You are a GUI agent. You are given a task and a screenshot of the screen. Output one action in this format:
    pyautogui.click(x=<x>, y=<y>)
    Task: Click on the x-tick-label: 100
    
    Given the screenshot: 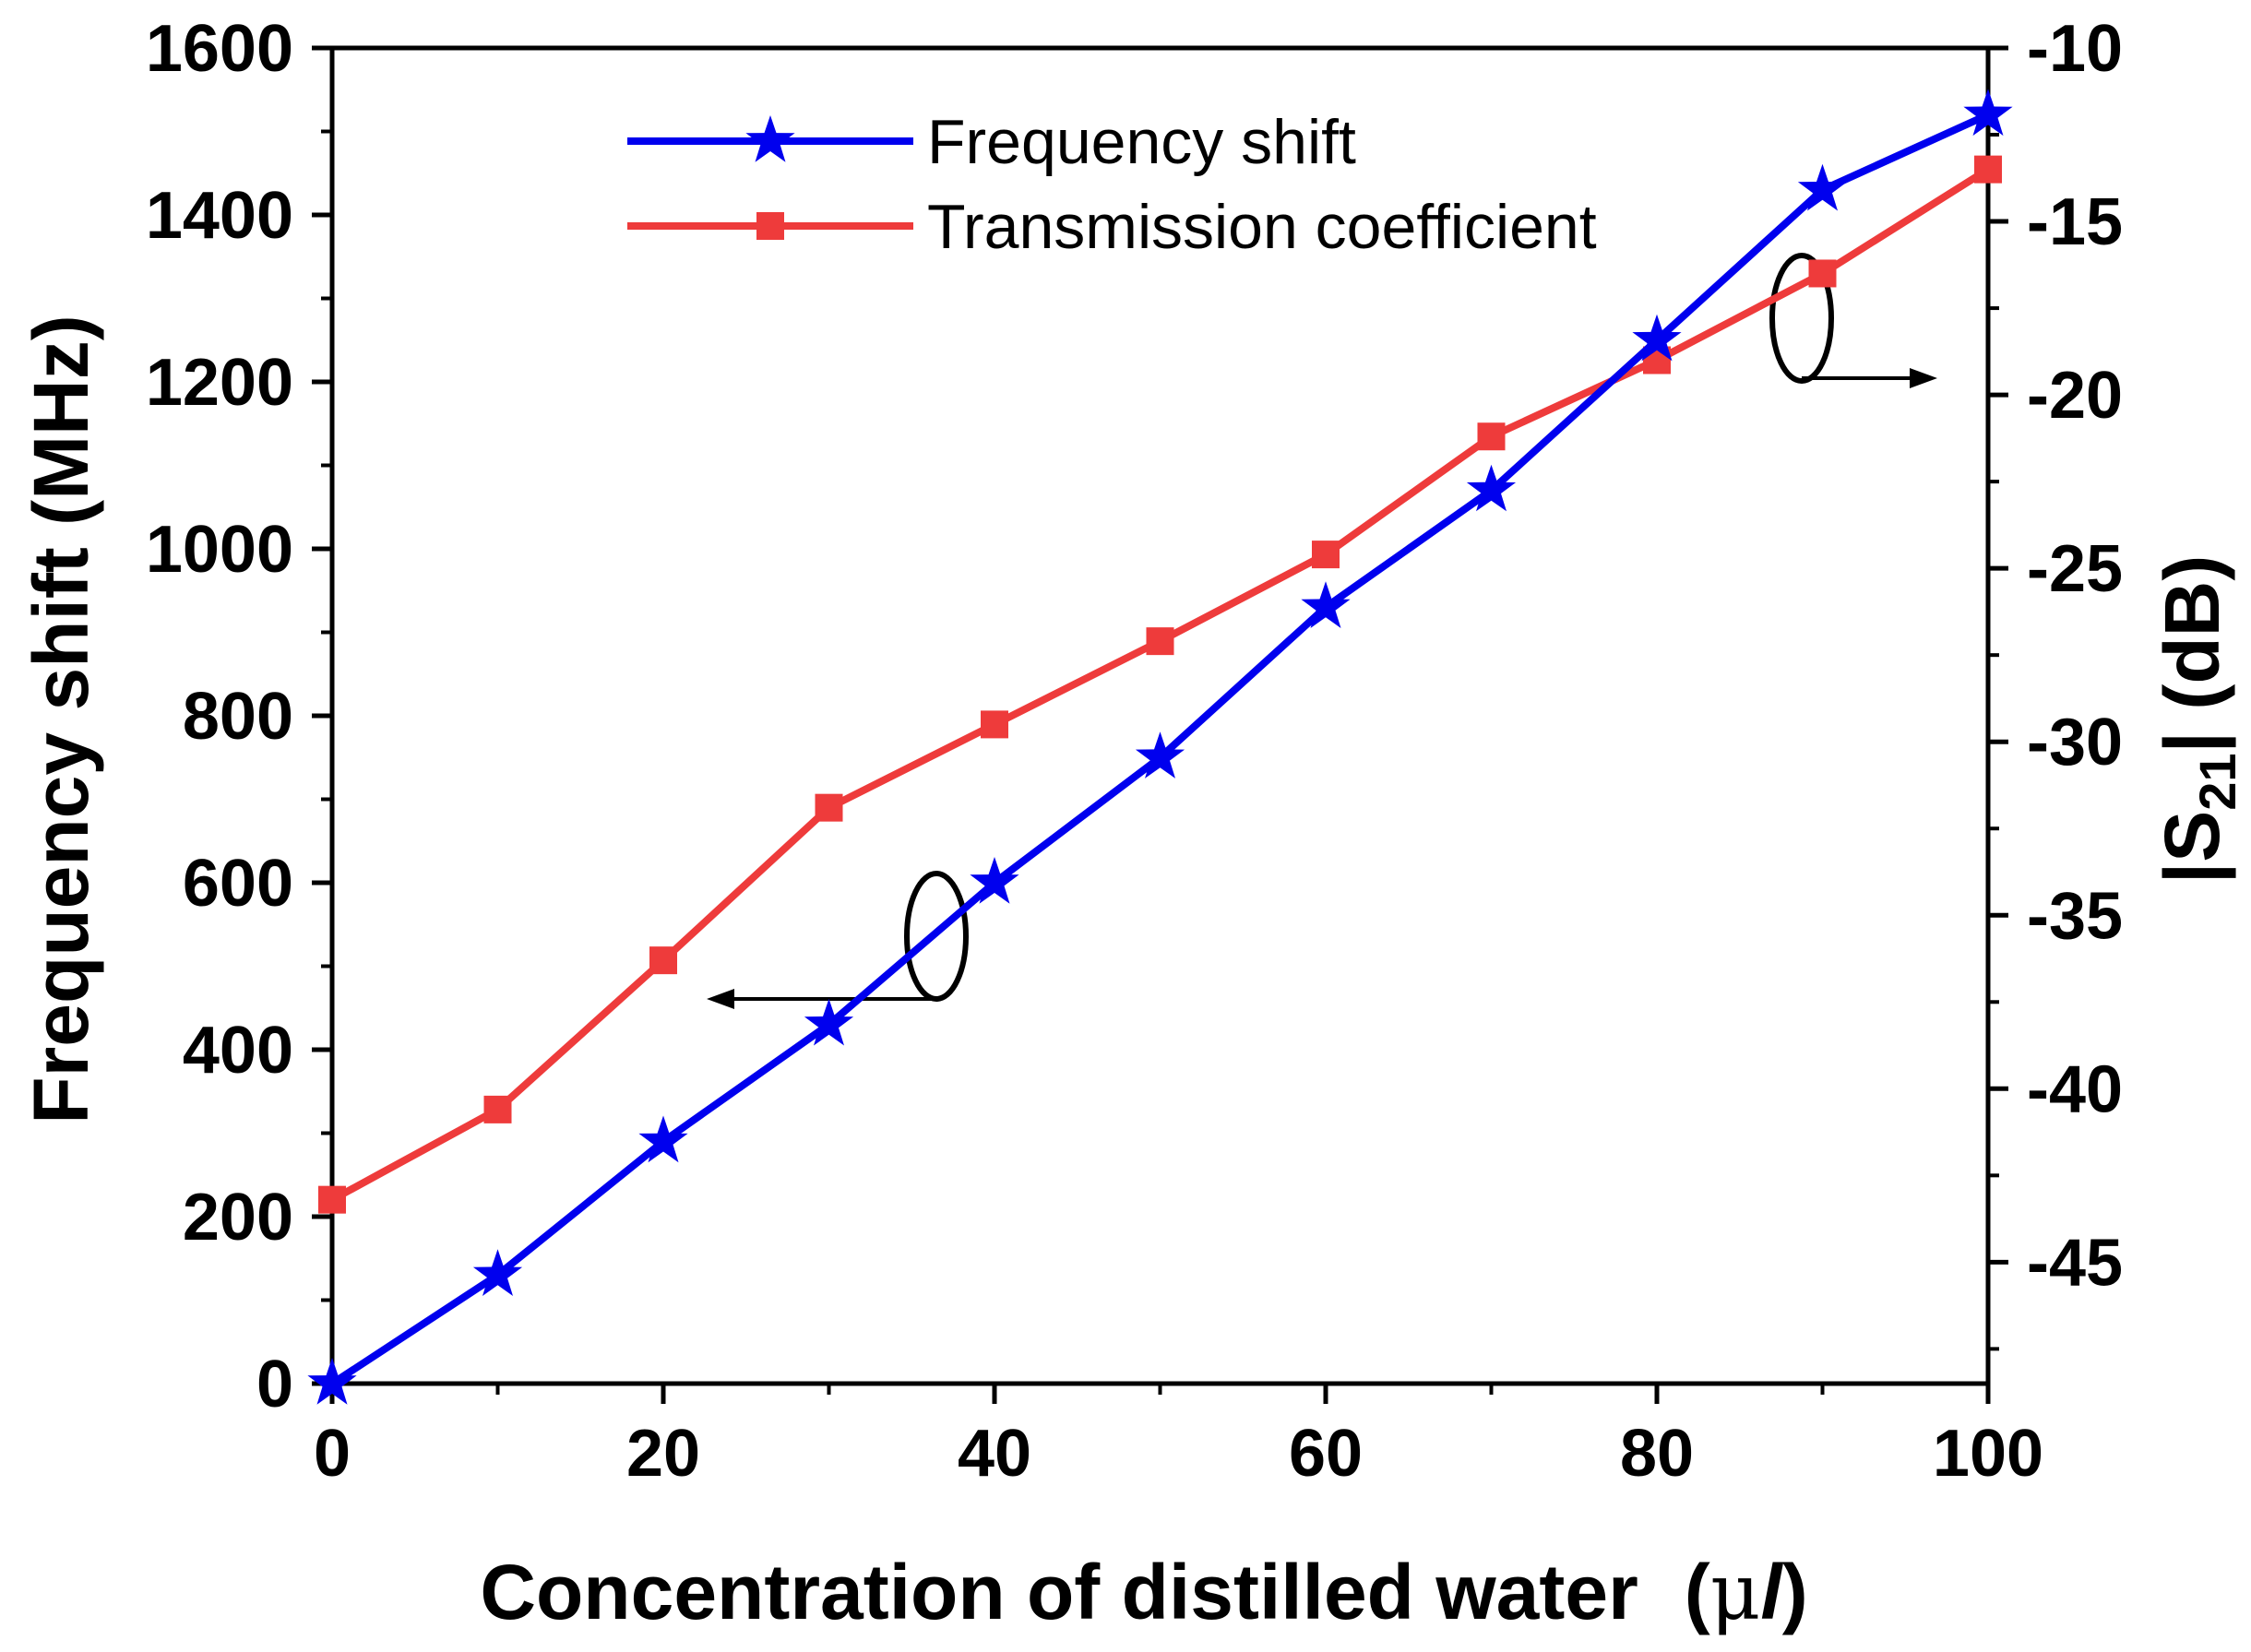 What is the action you would take?
    pyautogui.click(x=1988, y=1454)
    